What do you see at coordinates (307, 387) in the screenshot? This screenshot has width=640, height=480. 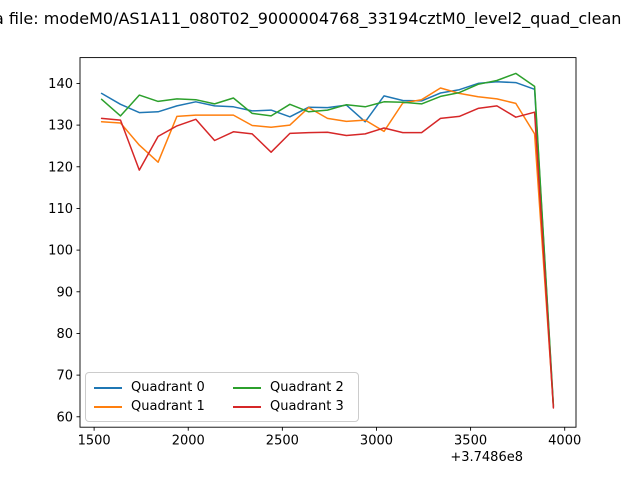 I see `legend-label-quadrant-2: Quadrant 2` at bounding box center [307, 387].